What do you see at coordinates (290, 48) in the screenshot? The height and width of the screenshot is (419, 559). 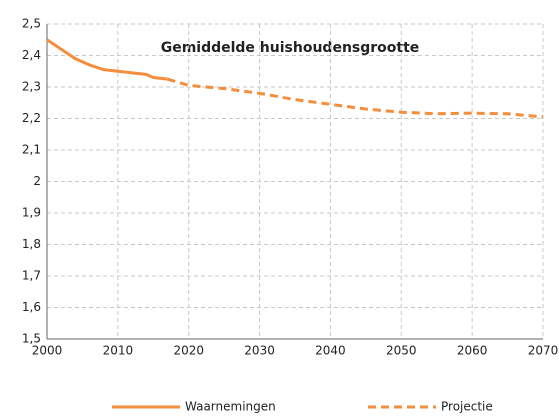 I see `chart-title: Gemiddelde huishoudensgrootte` at bounding box center [290, 48].